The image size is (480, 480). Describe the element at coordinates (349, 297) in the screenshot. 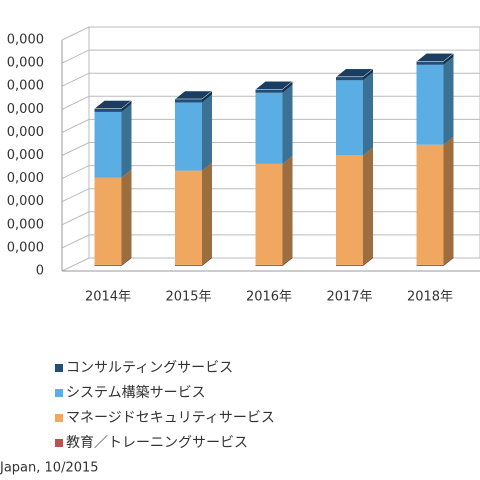

I see `x-tick-label: 2017年` at that location.